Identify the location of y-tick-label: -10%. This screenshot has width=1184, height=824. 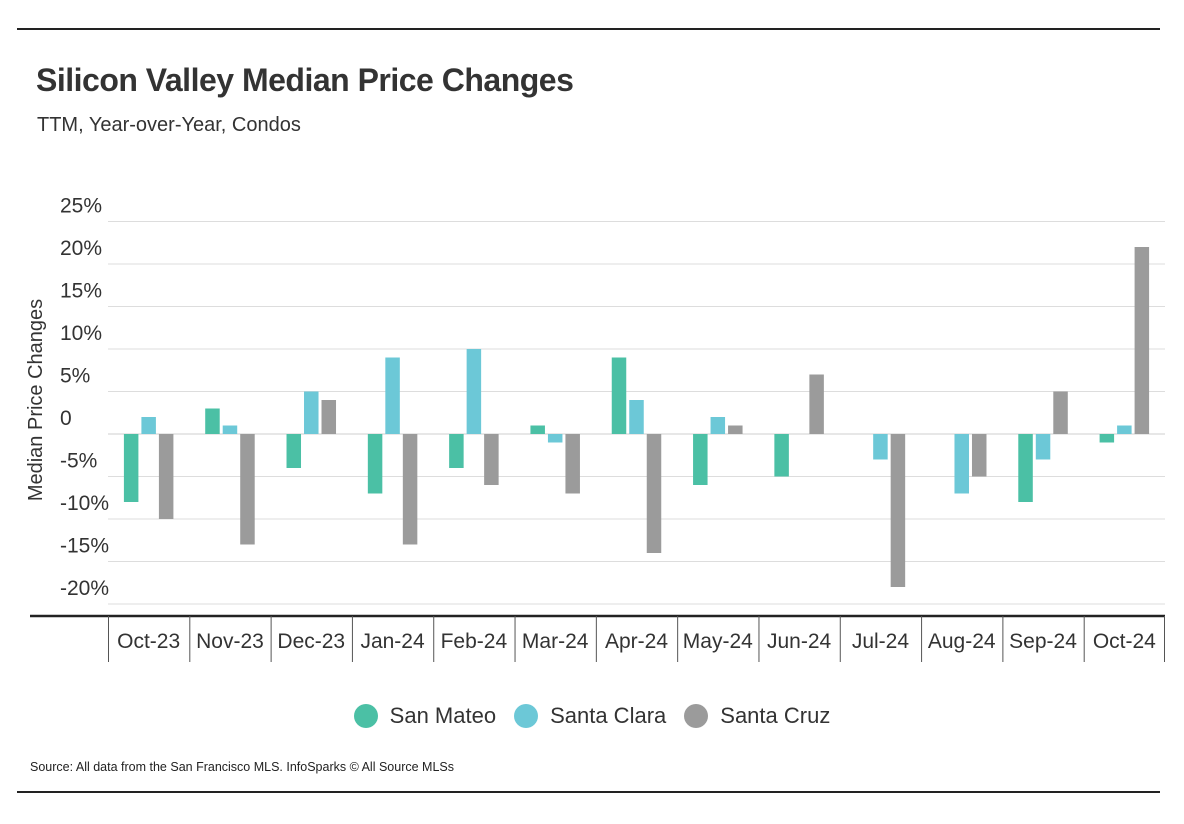
(84, 503).